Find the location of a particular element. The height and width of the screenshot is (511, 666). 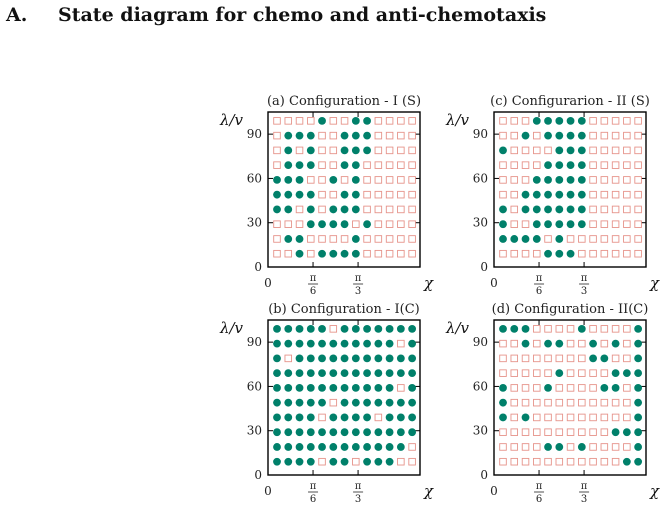

plot-frame is located at coordinates (344, 189).